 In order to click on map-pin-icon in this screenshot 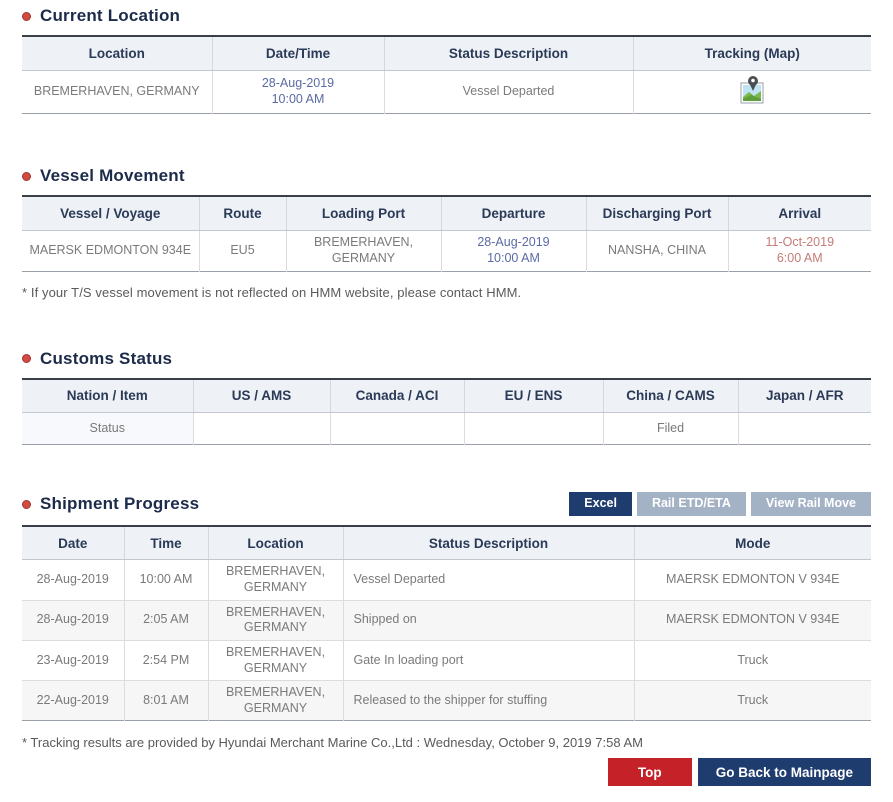, I will do `click(752, 89)`.